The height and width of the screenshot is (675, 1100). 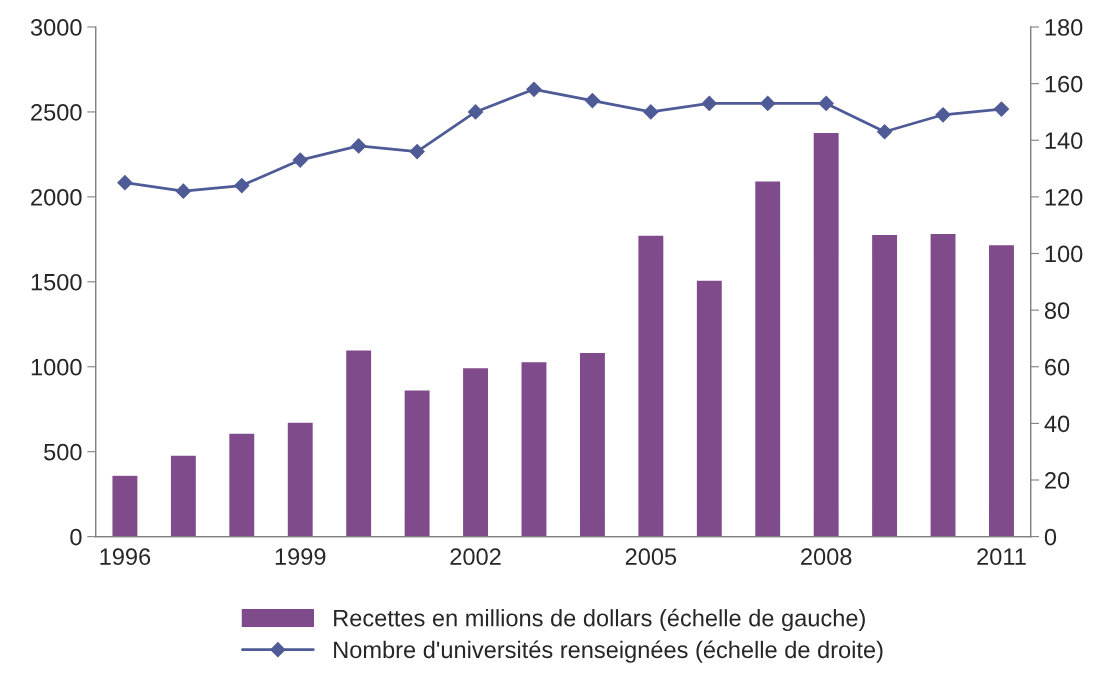 What do you see at coordinates (1064, 141) in the screenshot?
I see `y2-tick-label: 140` at bounding box center [1064, 141].